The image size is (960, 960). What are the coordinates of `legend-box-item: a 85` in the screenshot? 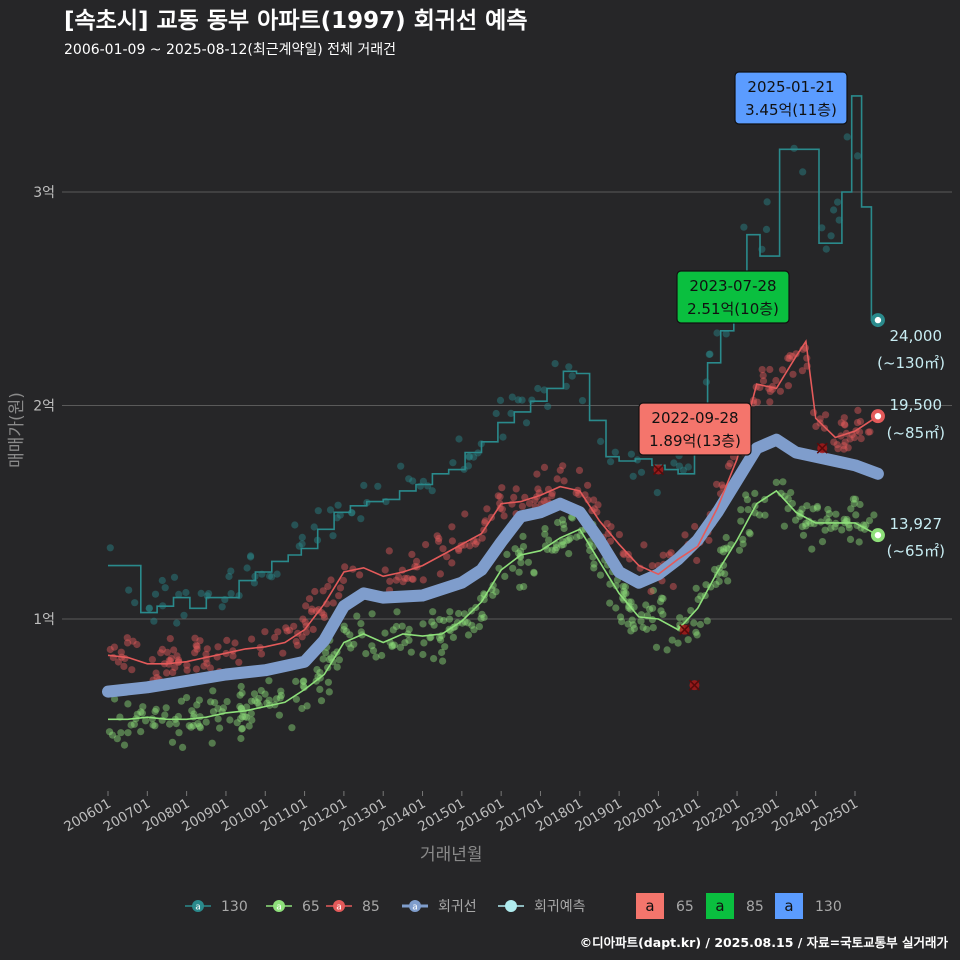 It's located at (735, 906).